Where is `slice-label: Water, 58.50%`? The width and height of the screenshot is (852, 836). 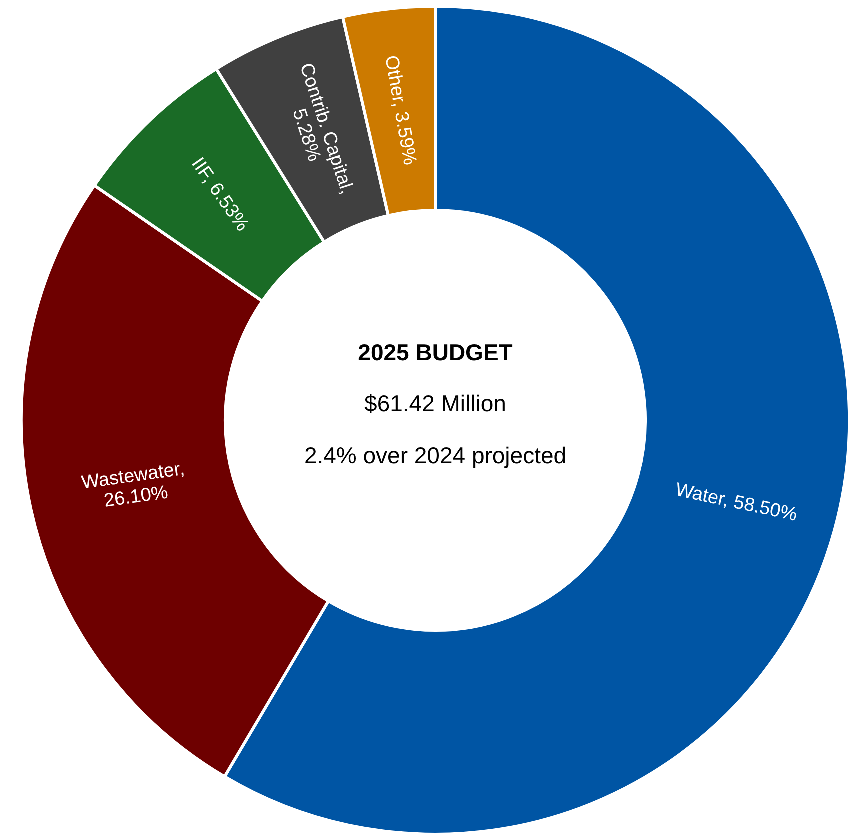
slice-label: Water, 58.50% is located at coordinates (737, 503).